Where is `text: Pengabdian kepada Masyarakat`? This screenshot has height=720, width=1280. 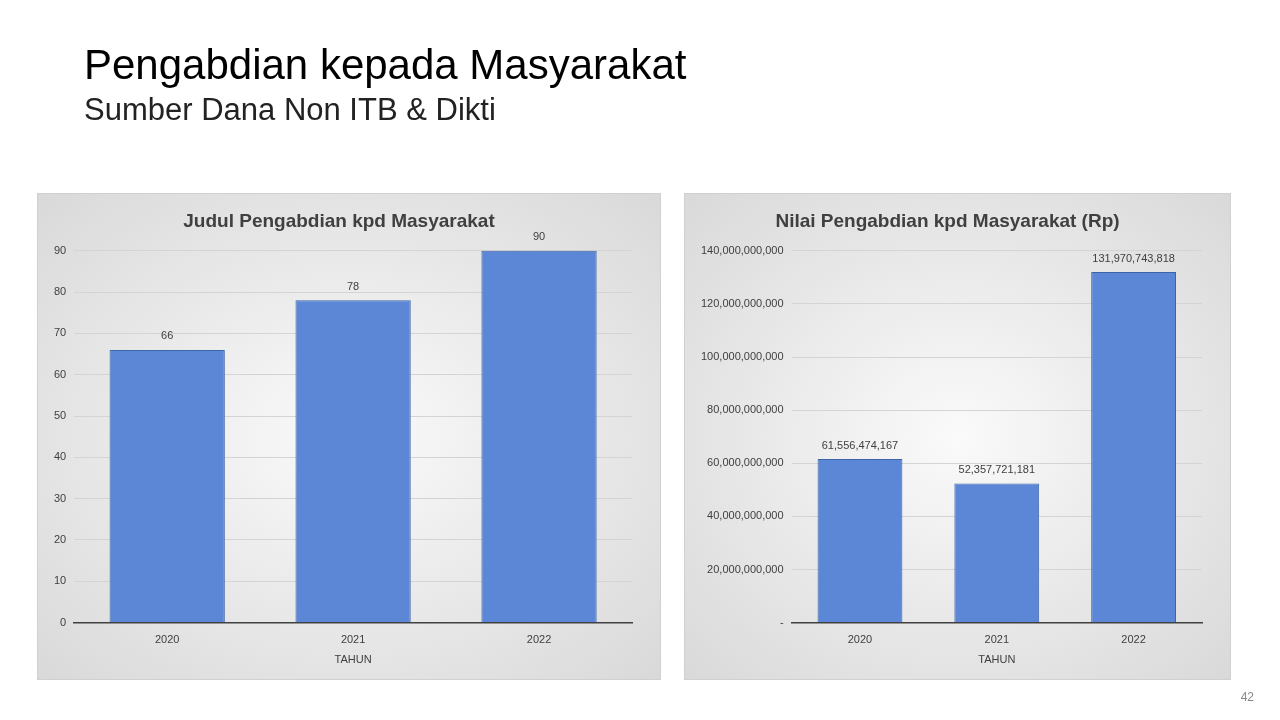
text: Pengabdian kepada Masyarakat is located at coordinates (385, 65).